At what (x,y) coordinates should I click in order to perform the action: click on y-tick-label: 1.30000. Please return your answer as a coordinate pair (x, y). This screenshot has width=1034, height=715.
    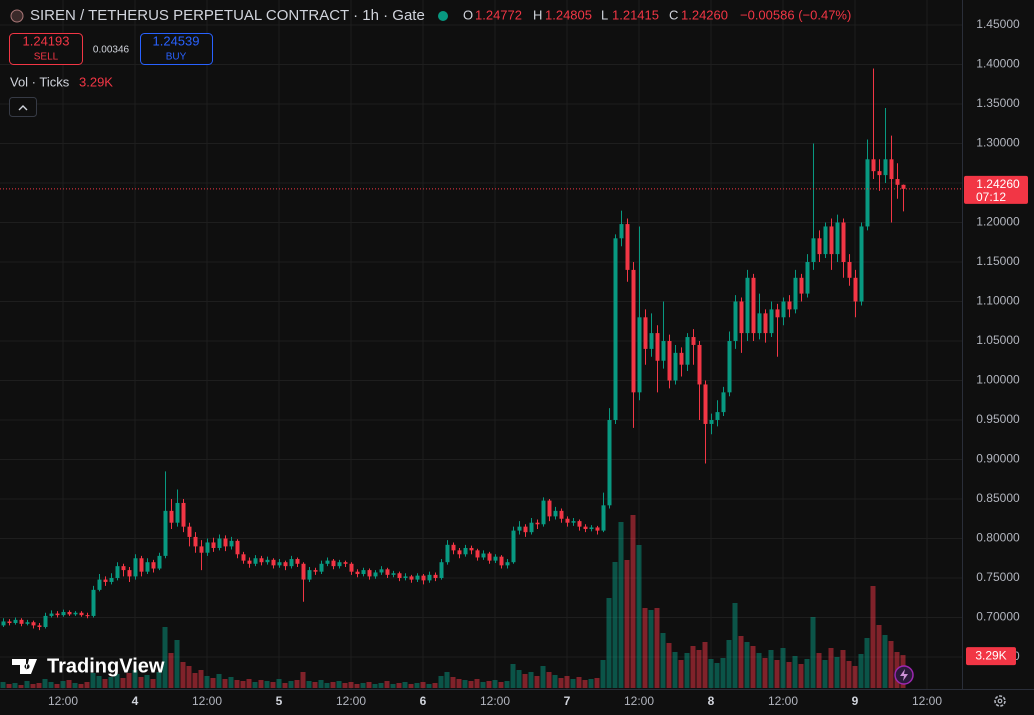
    Looking at the image, I should click on (998, 143).